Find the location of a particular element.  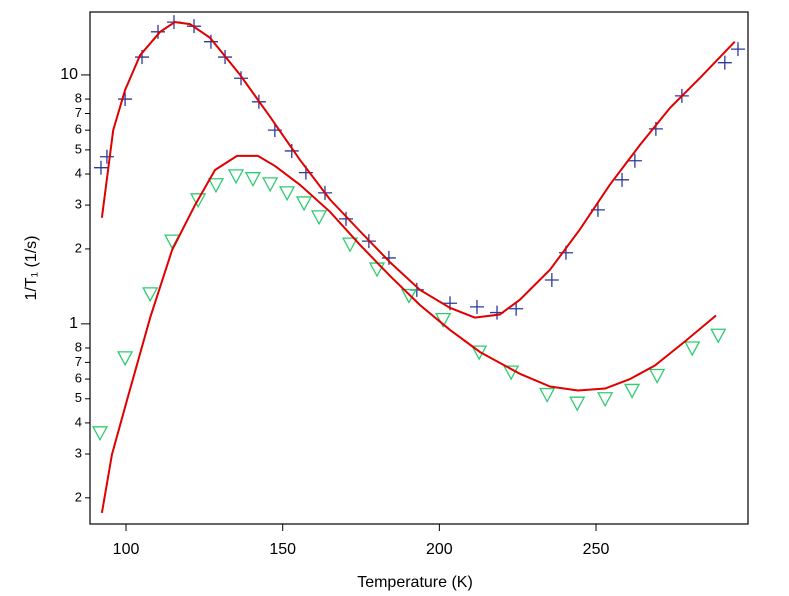

y-tick-label: 10 is located at coordinates (69, 74).